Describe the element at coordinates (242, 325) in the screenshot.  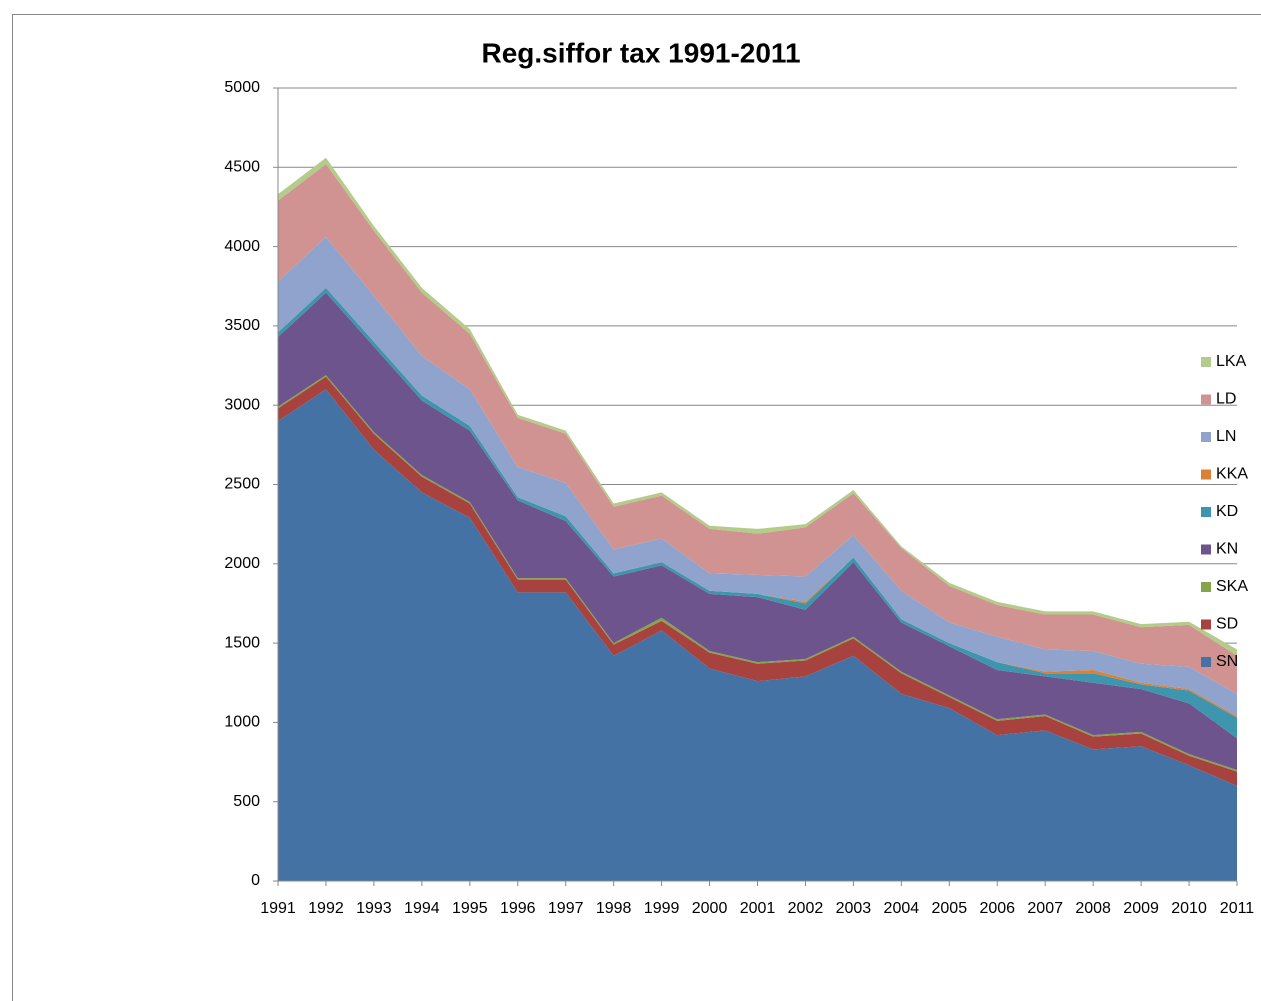
I see `y-tick-label: 3500` at that location.